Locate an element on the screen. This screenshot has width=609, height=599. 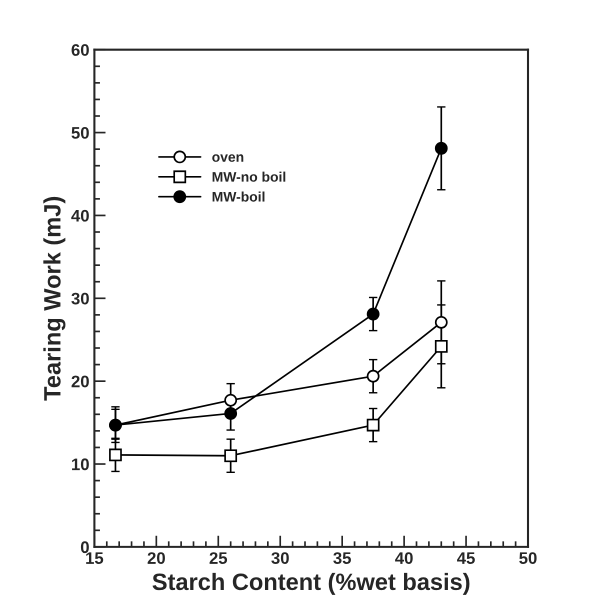
x-tick-label: 15 is located at coordinates (95, 558).